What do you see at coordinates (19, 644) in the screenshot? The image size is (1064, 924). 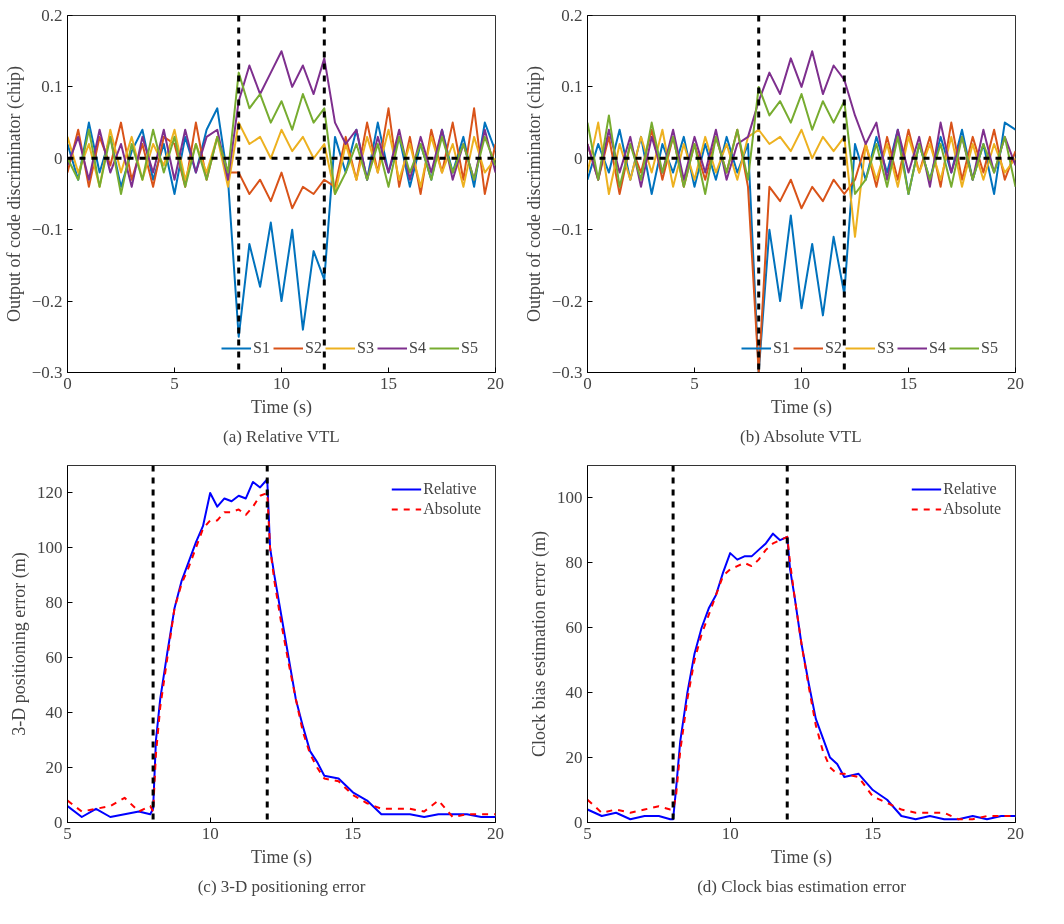 I see `y-axis-title: 3-D positioning error (m)` at bounding box center [19, 644].